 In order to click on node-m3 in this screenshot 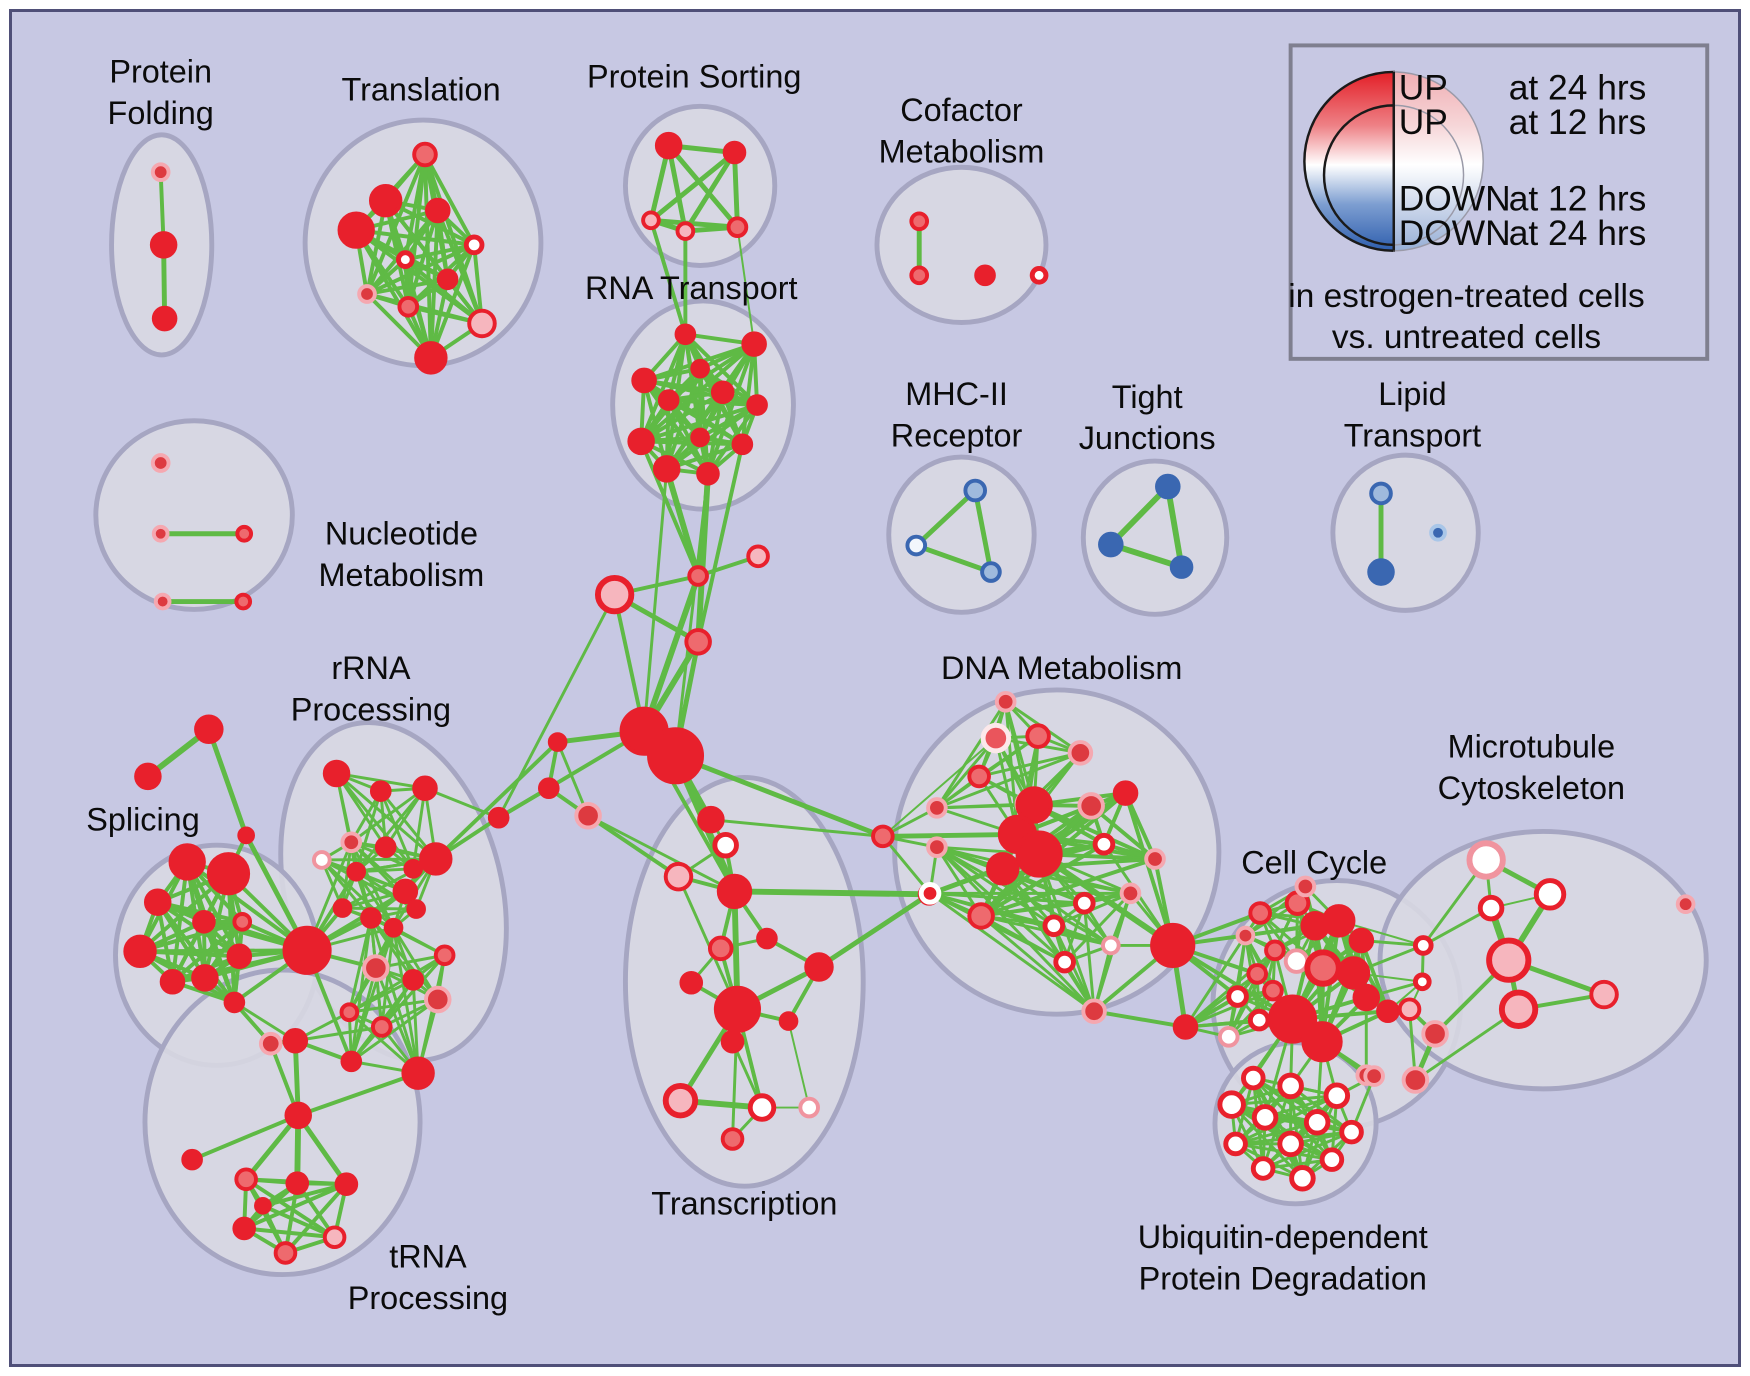, I will do `click(588, 815)`.